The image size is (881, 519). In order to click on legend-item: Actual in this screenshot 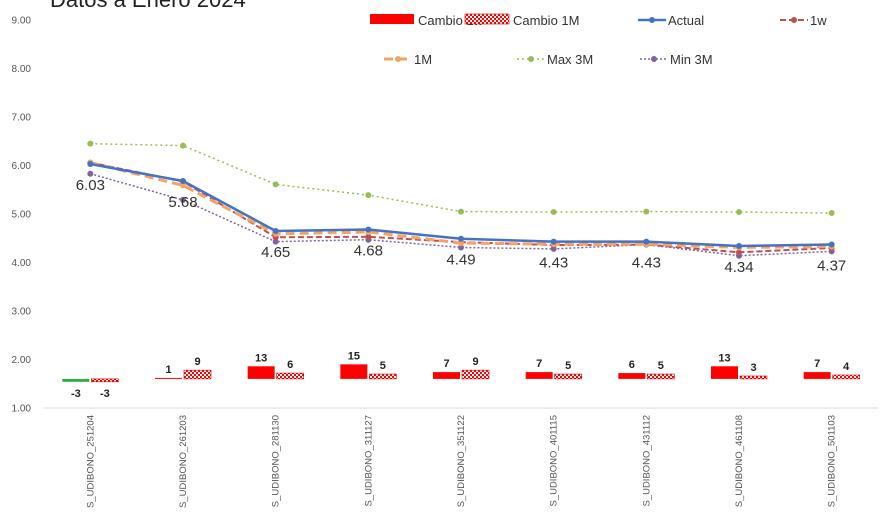, I will do `click(671, 20)`.